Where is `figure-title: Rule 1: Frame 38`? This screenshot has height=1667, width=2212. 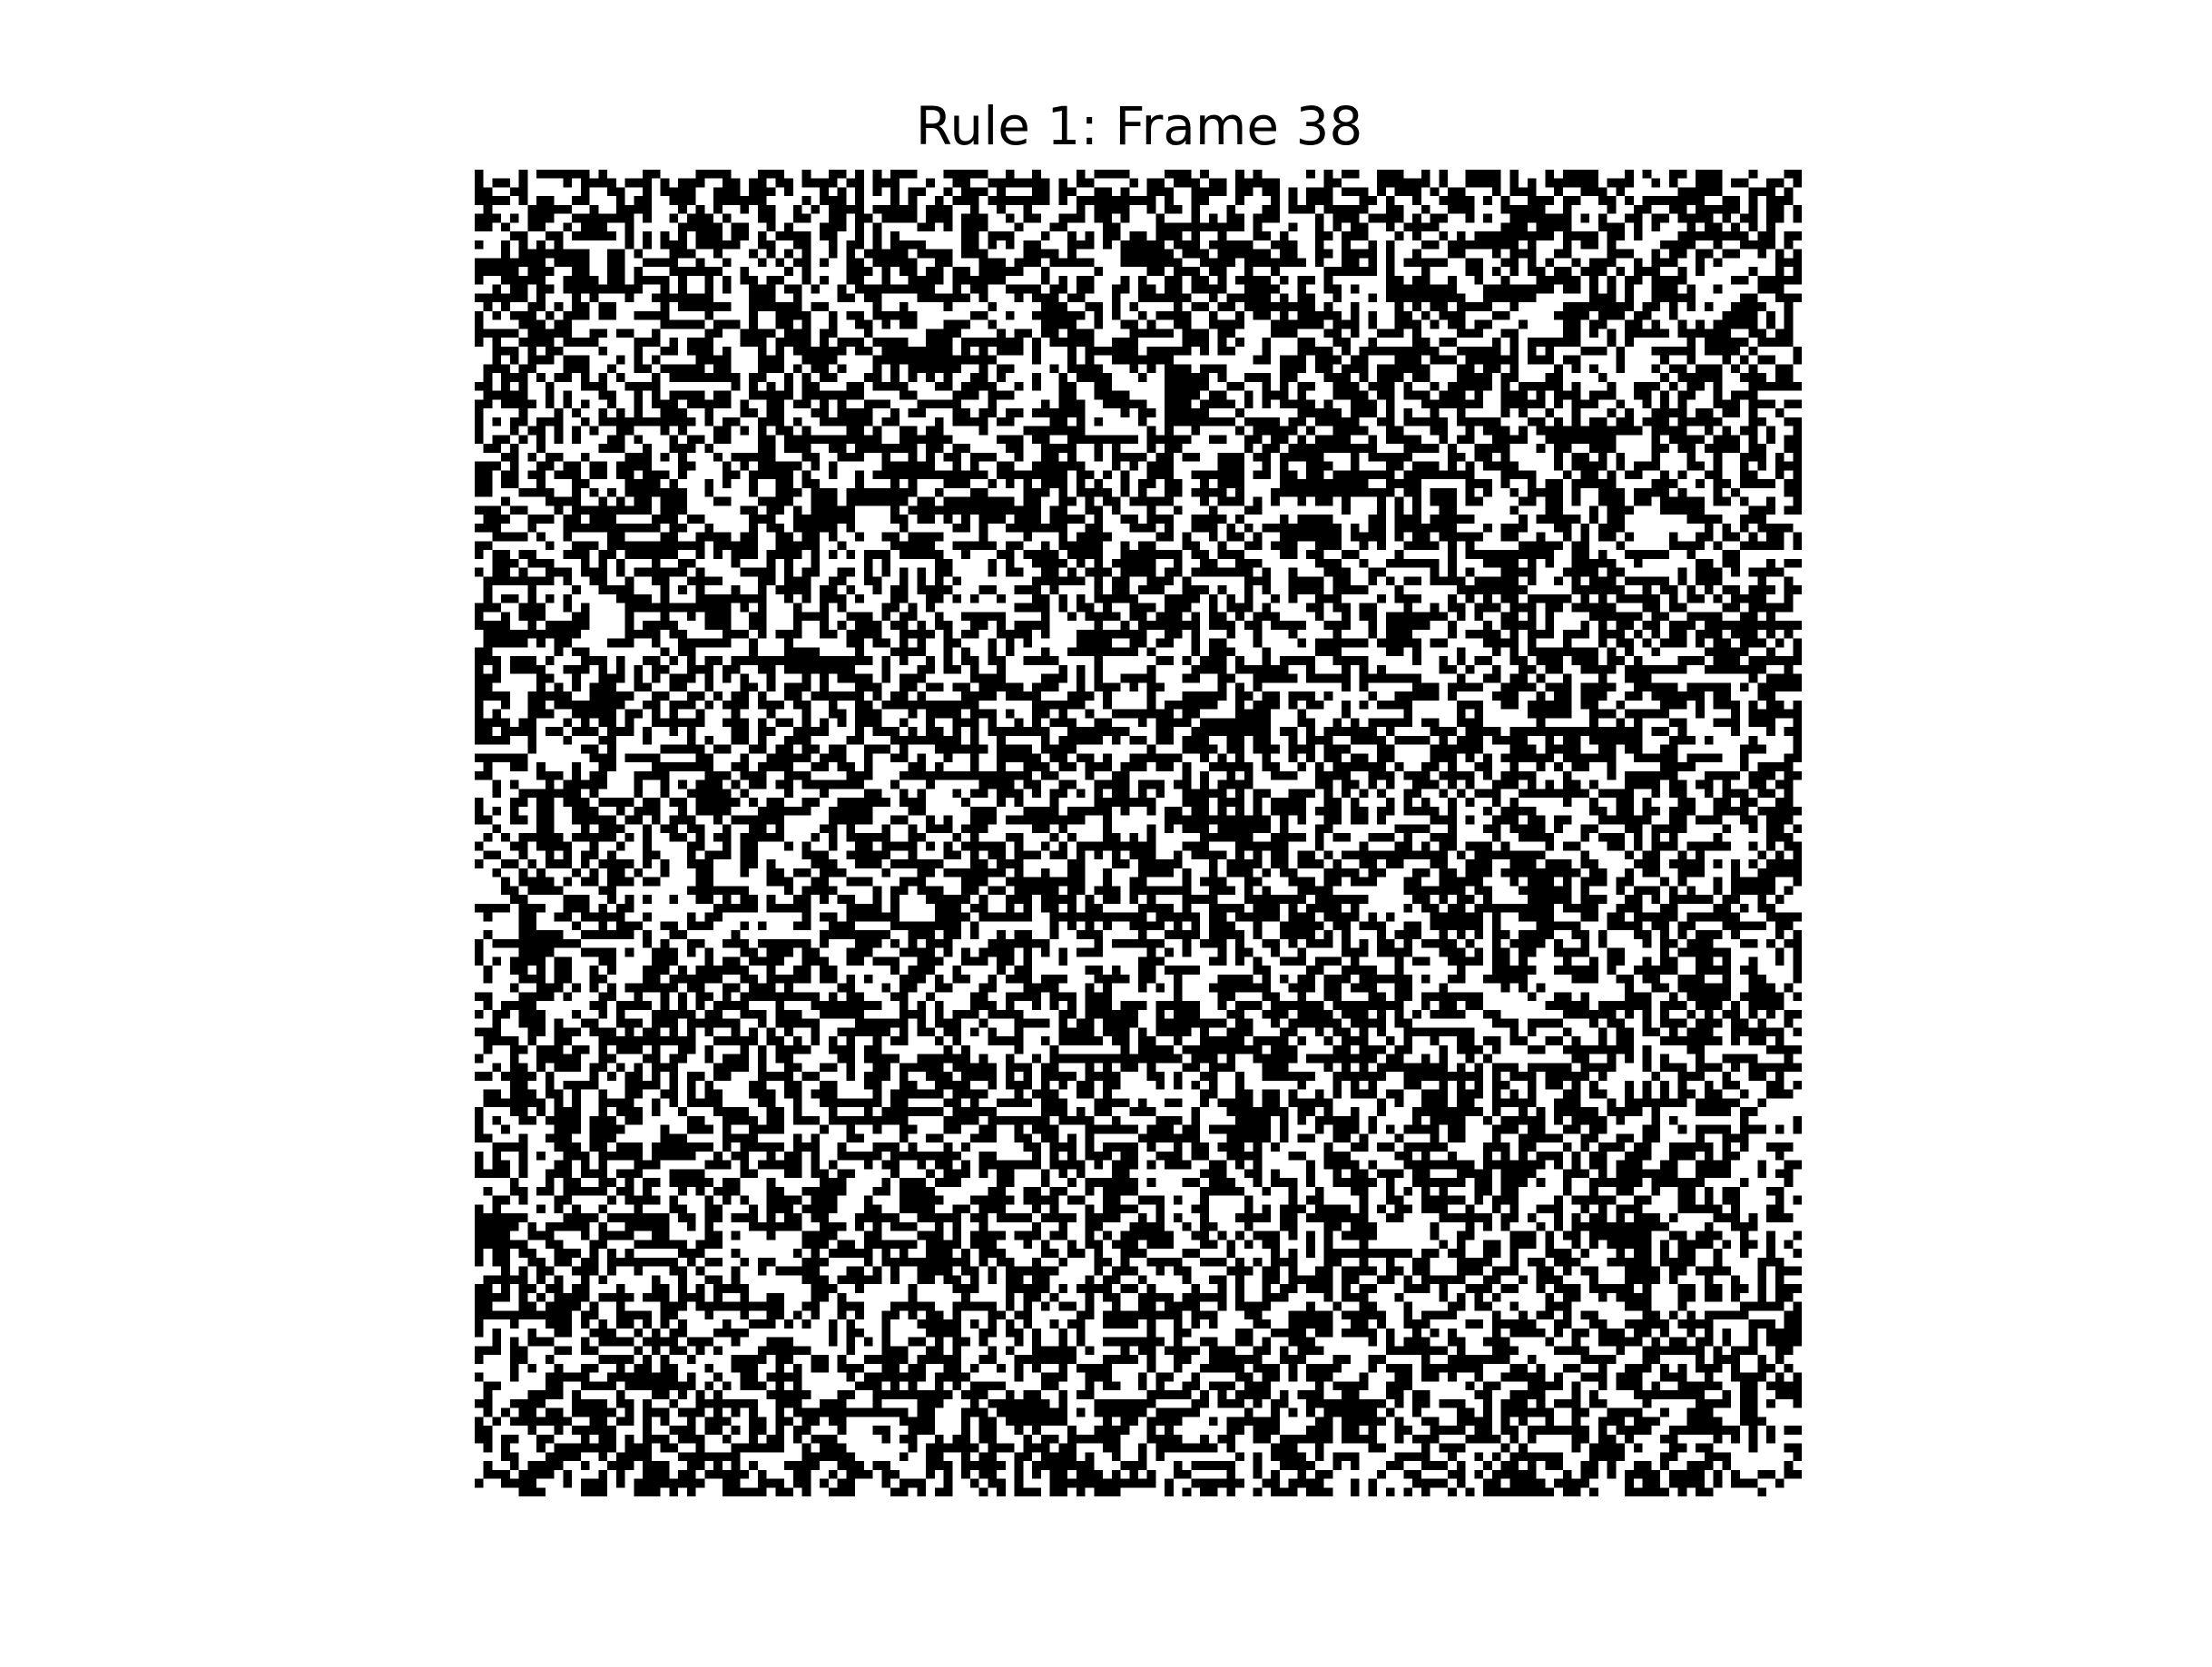 figure-title: Rule 1: Frame 38 is located at coordinates (1139, 126).